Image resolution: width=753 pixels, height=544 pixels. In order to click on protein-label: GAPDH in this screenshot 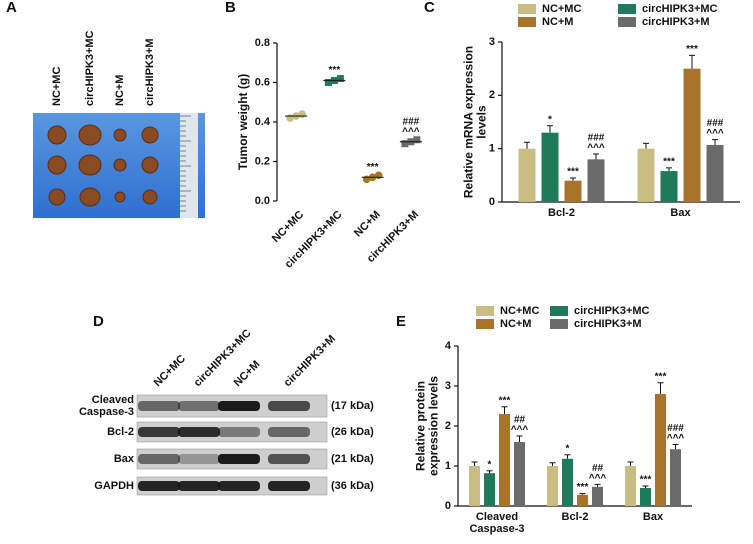, I will do `click(114, 486)`.